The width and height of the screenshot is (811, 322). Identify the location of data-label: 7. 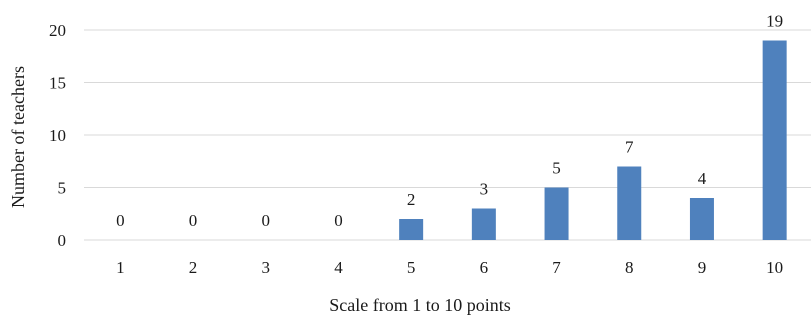
(629, 147).